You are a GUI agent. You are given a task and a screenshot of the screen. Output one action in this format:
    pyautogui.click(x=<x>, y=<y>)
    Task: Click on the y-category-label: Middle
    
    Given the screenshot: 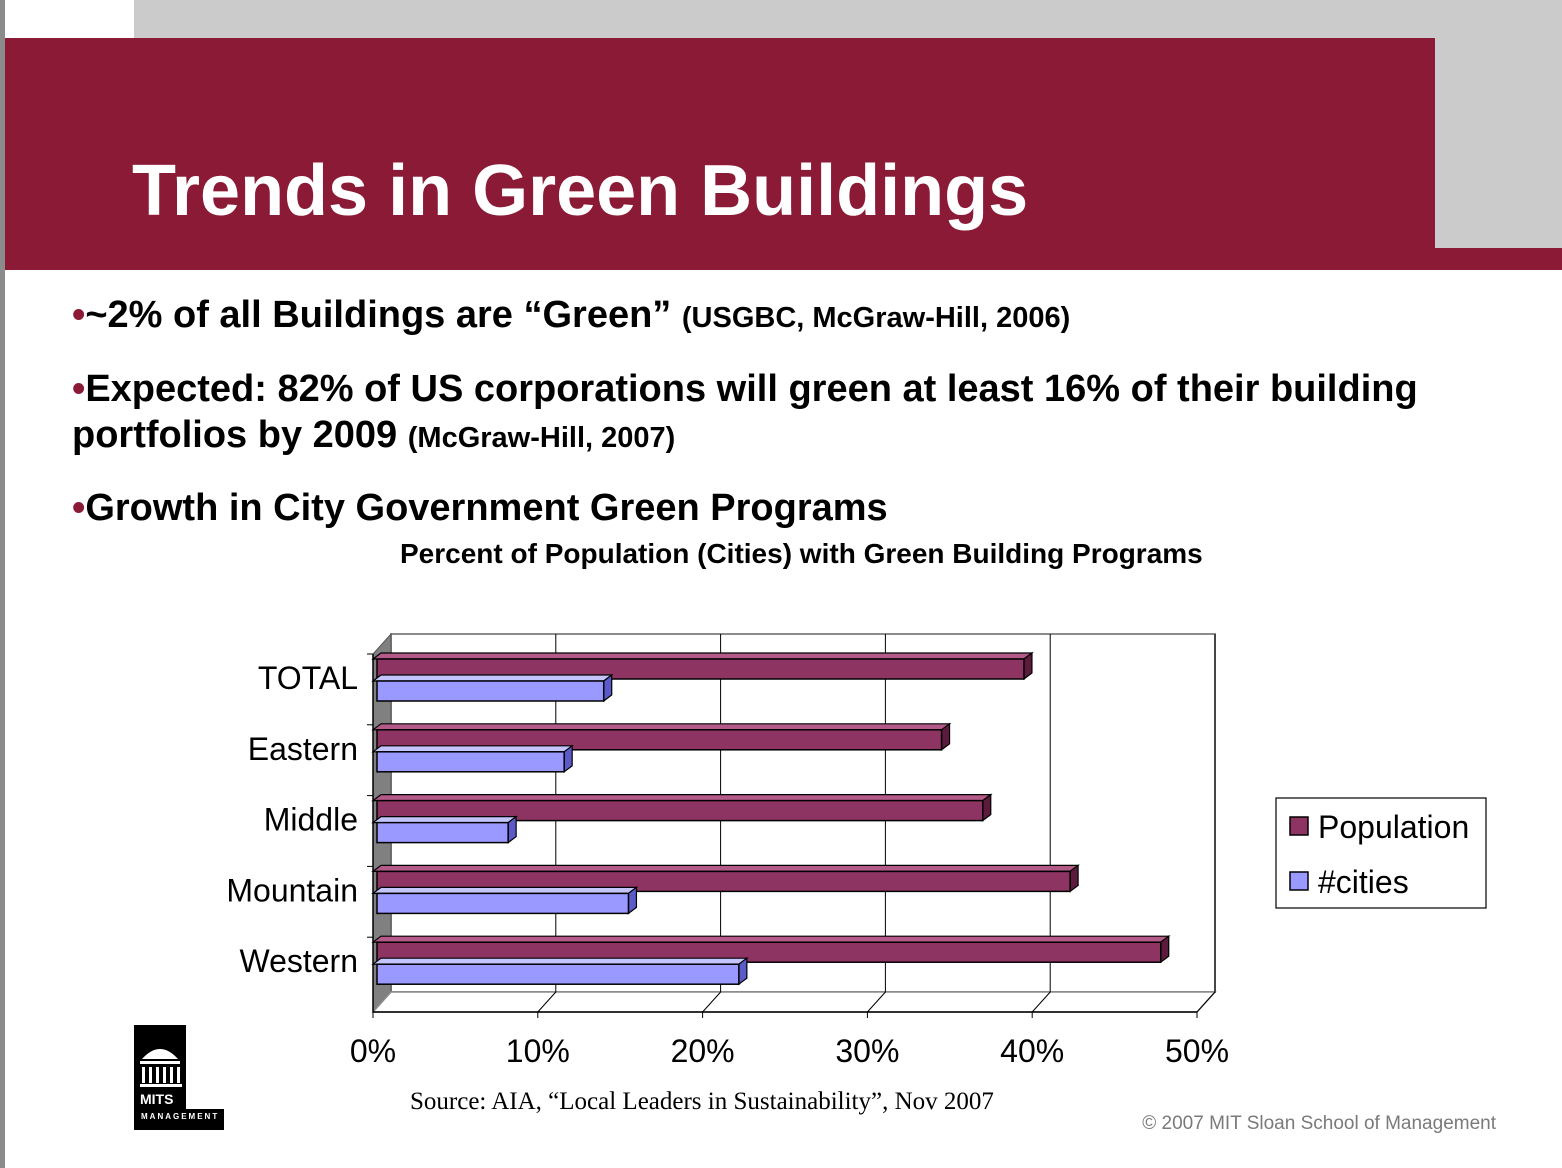 What is the action you would take?
    pyautogui.click(x=311, y=820)
    